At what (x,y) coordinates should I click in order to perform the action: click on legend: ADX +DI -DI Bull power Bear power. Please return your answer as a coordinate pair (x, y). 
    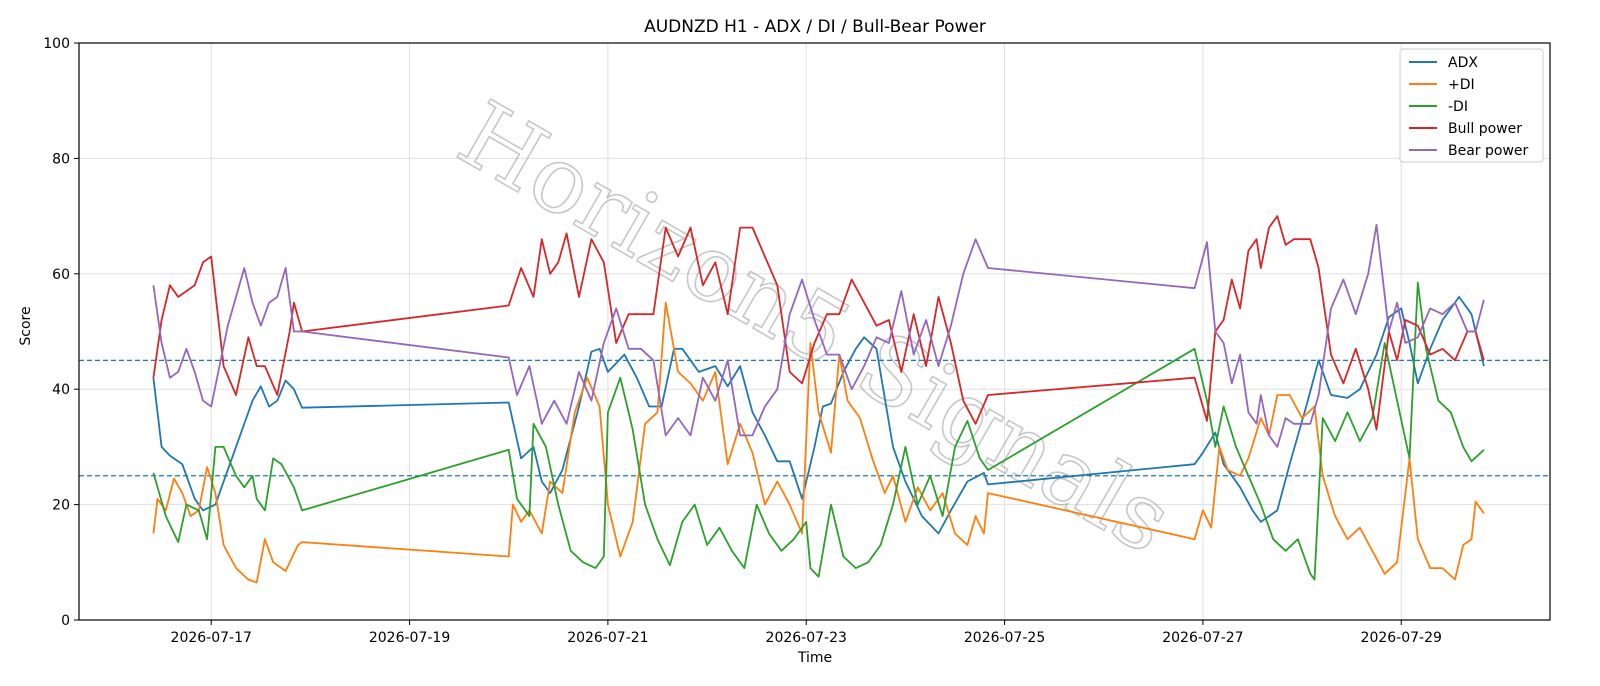
    Looking at the image, I should click on (1471, 105).